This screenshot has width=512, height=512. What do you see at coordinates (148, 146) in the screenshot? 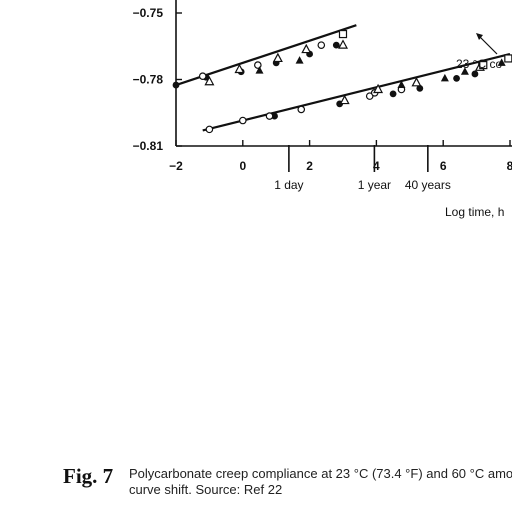
I see `y-tick-label: −0.81` at bounding box center [148, 146].